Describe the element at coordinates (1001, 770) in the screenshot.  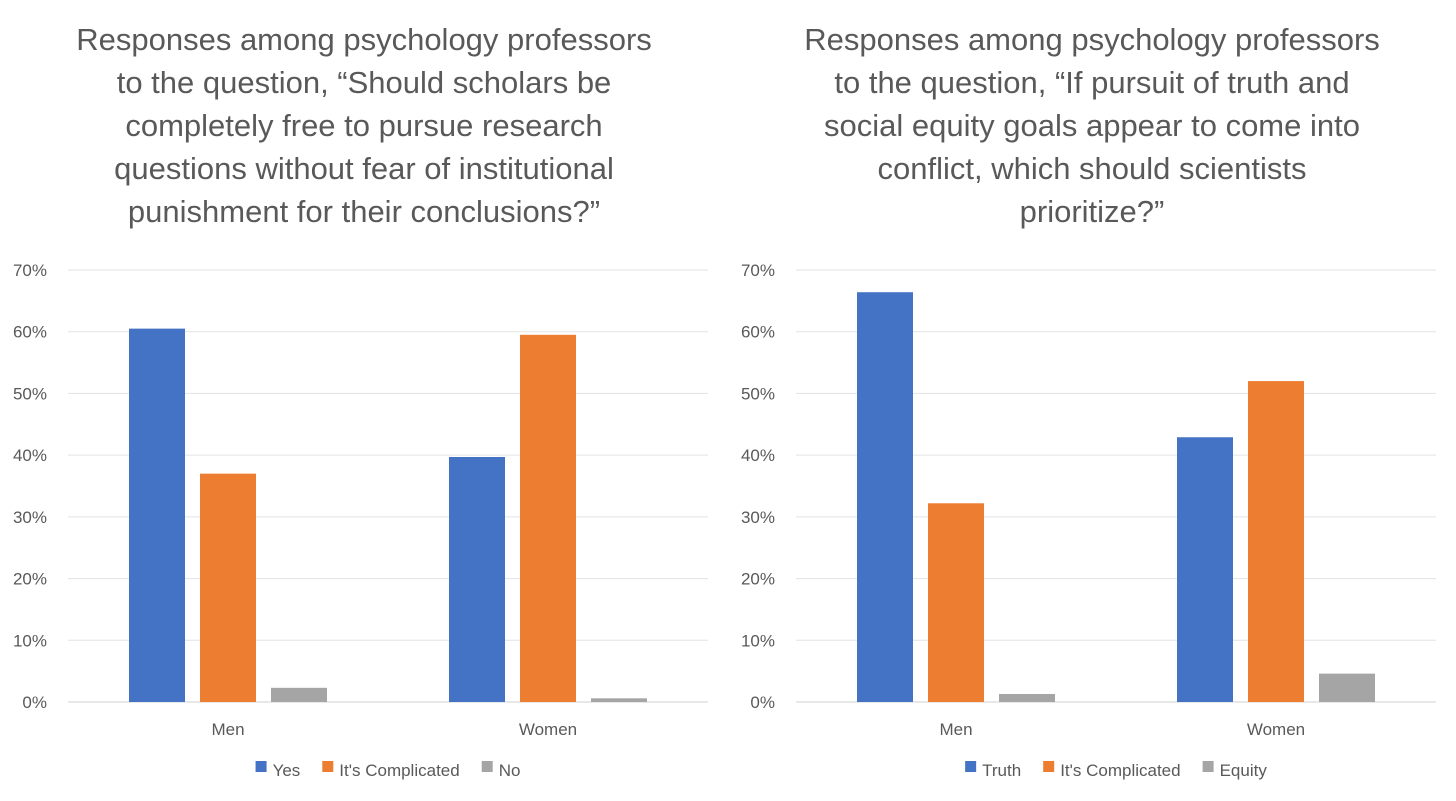
I see `legend-label: Truth` at that location.